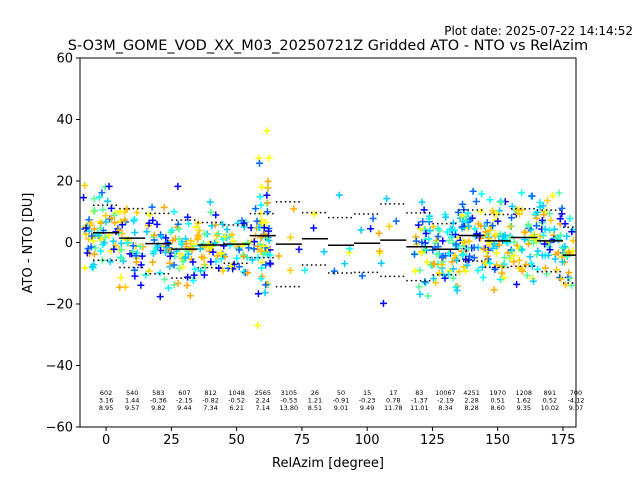 The width and height of the screenshot is (640, 480). What do you see at coordinates (497, 440) in the screenshot?
I see `x-tick-label: 150` at bounding box center [497, 440].